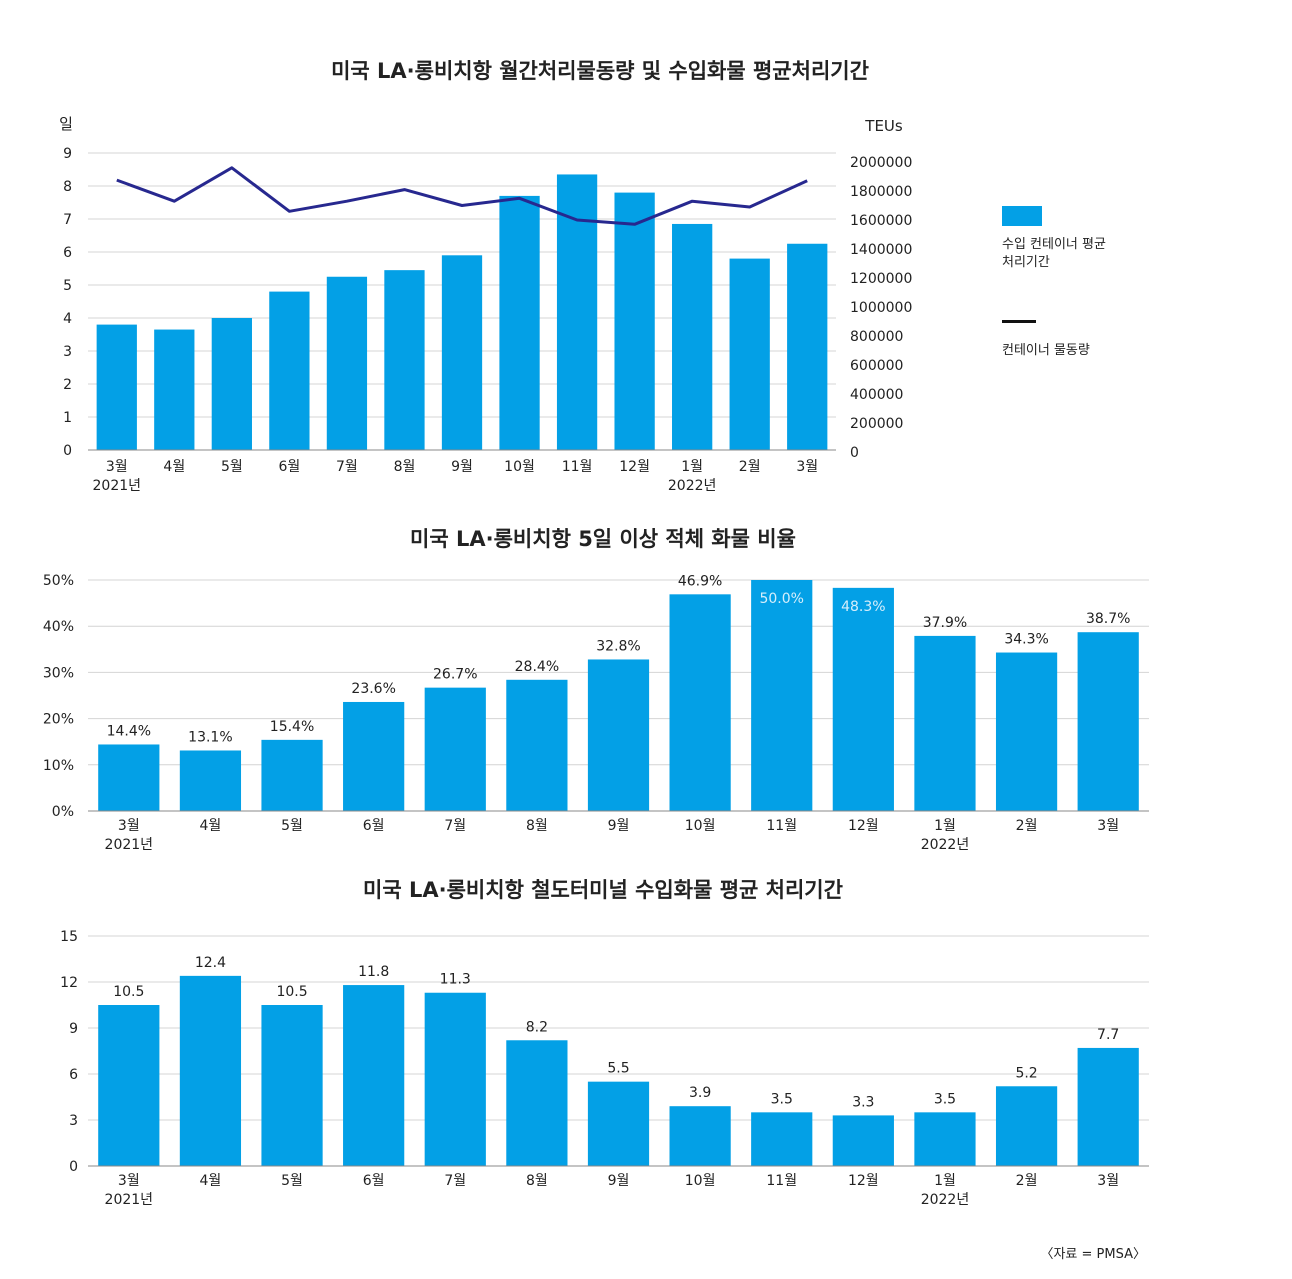  I want to click on chart2-xtick: 6월, so click(374, 826).